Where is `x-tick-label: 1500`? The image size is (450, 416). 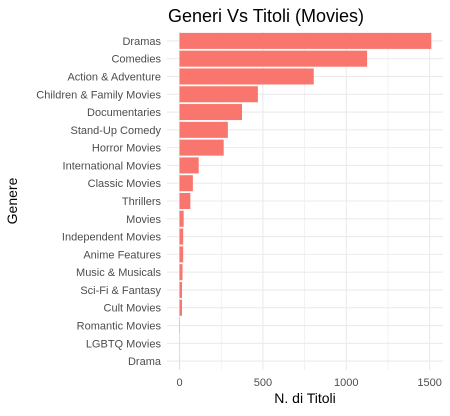 x-tick-label: 1500 is located at coordinates (429, 383).